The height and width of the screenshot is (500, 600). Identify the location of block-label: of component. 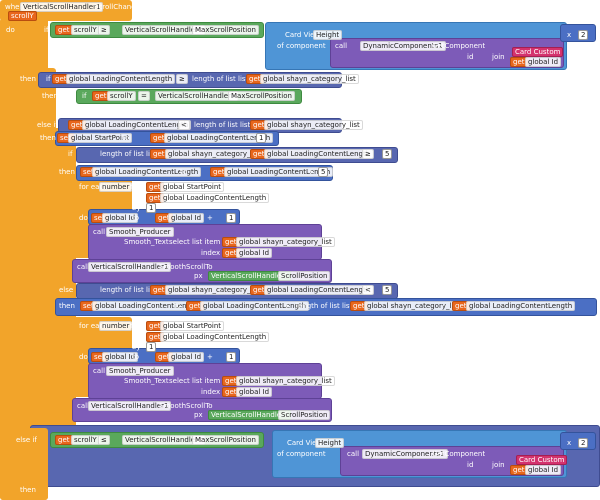
(301, 454).